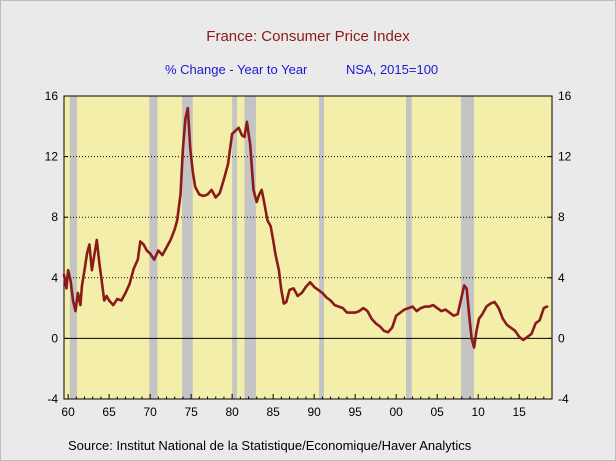 Image resolution: width=616 pixels, height=461 pixels. Describe the element at coordinates (479, 412) in the screenshot. I see `x-tick-label: 10` at that location.